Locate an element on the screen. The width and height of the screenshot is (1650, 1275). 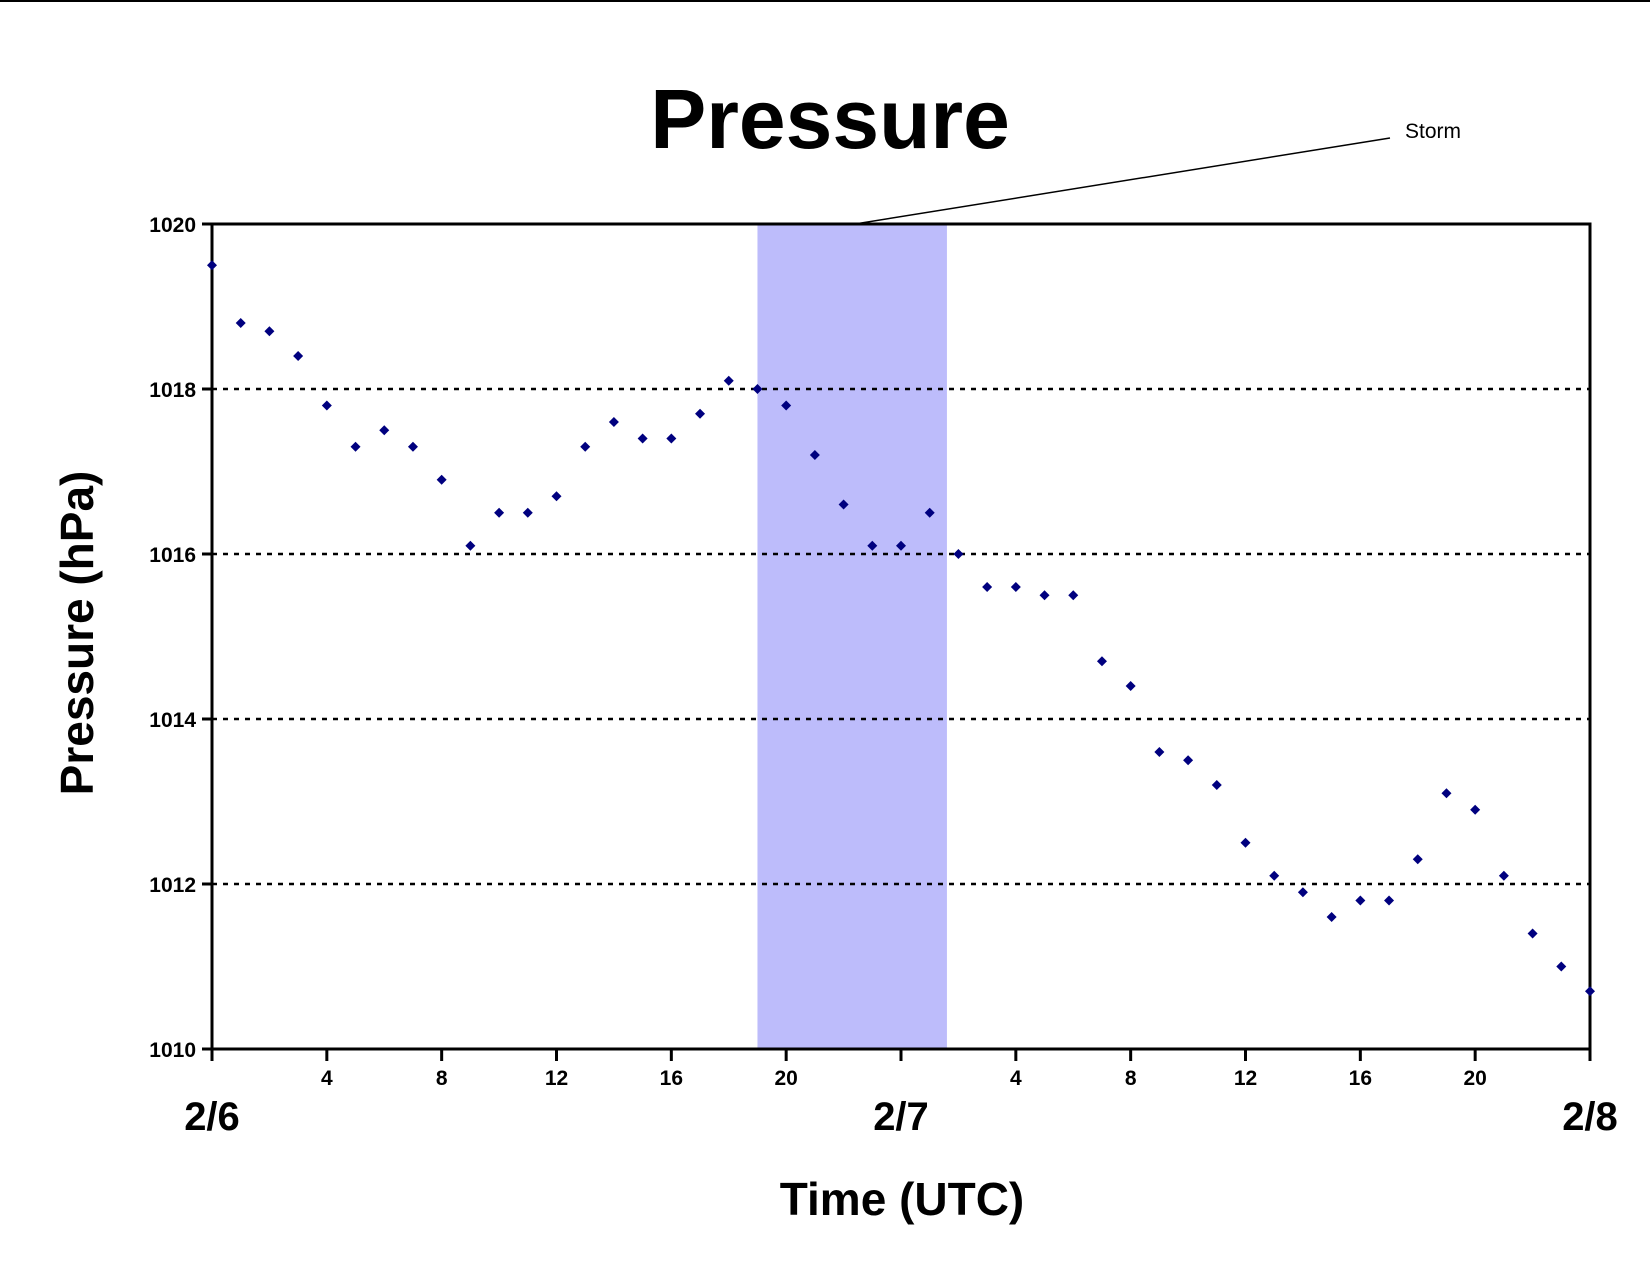
x-tick-label-20: 20 is located at coordinates (785, 1078).